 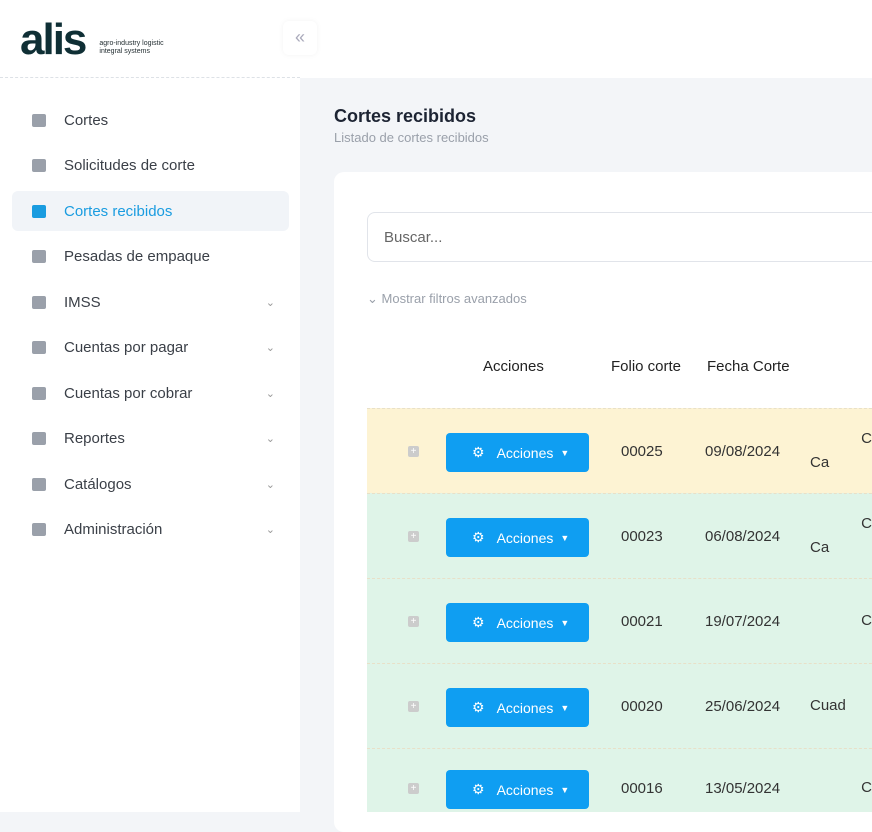 I want to click on advanced-filters-toggle: ⌄ Mostrar filtros avanzados, so click(x=447, y=299).